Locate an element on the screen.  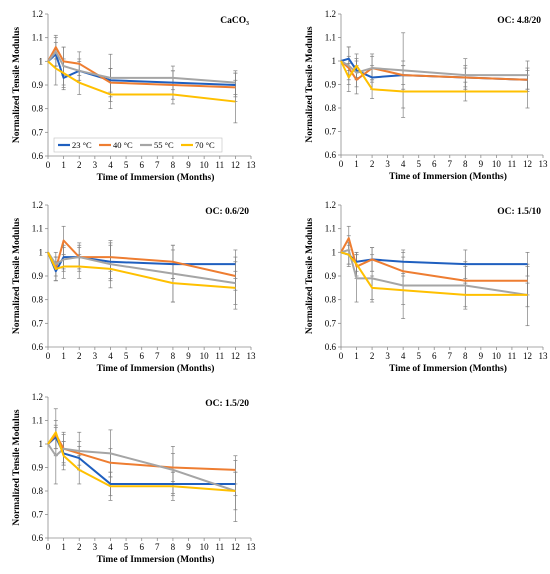
legend: 23 °C 40 °C 55 °C 70 °C is located at coordinates (138, 145).